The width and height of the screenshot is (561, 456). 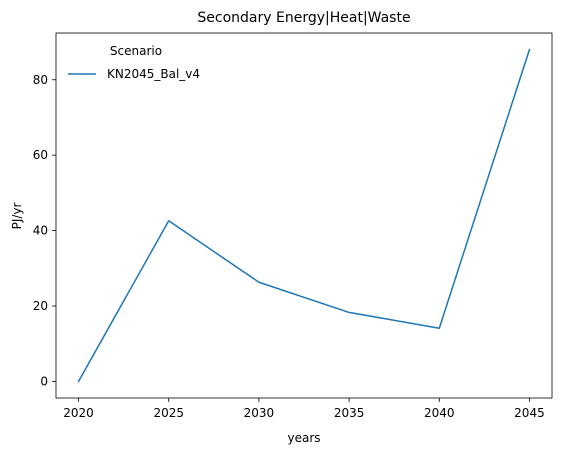 What do you see at coordinates (78, 413) in the screenshot?
I see `x-tick-label-2020: 2020` at bounding box center [78, 413].